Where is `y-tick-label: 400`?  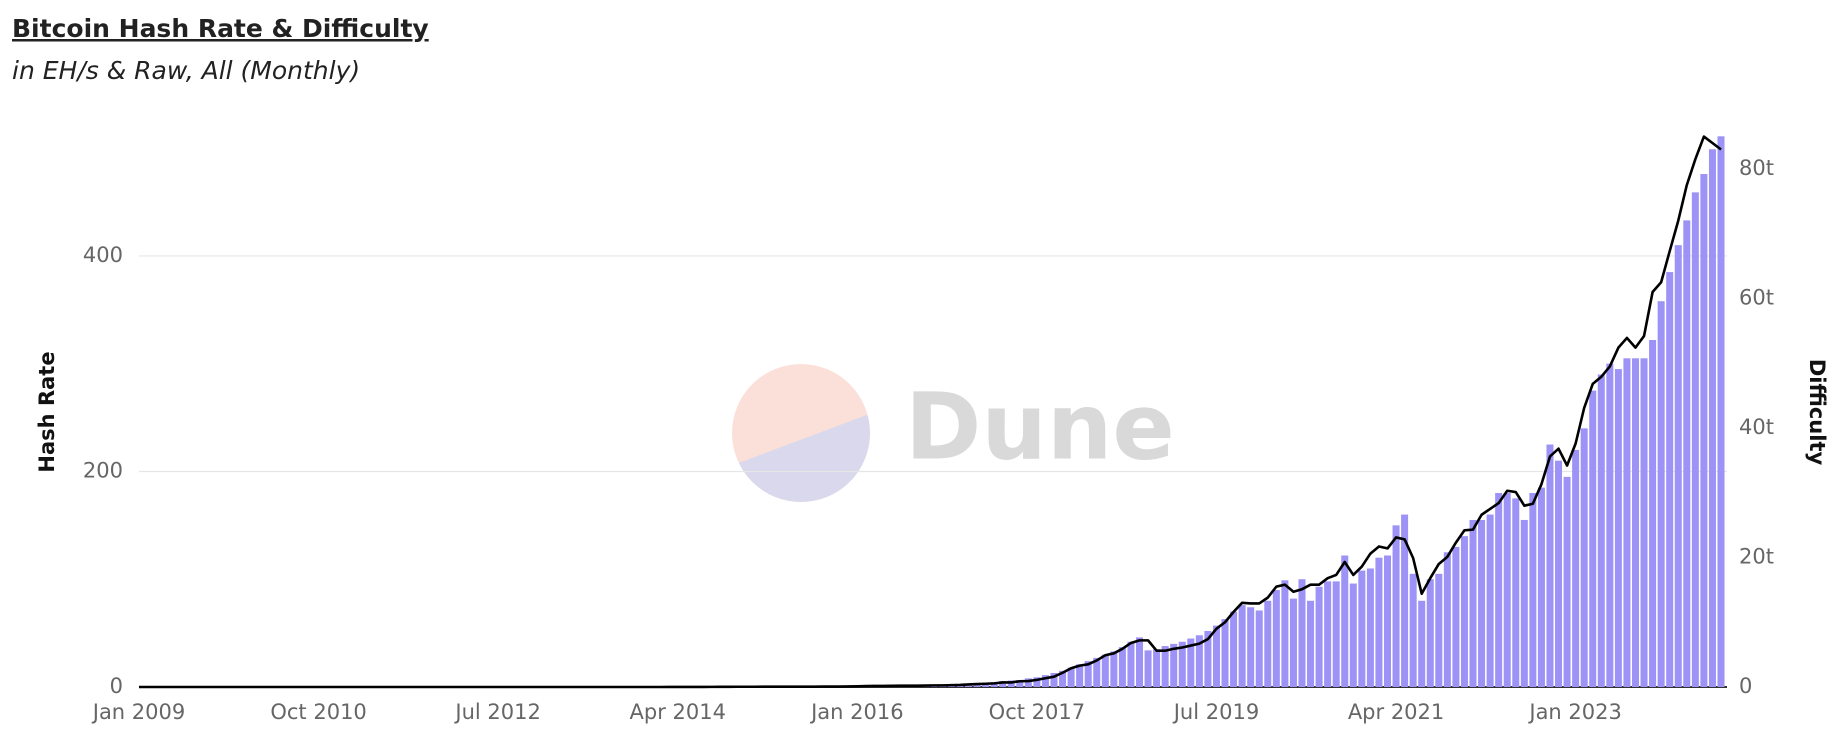 y-tick-label: 400 is located at coordinates (103, 255).